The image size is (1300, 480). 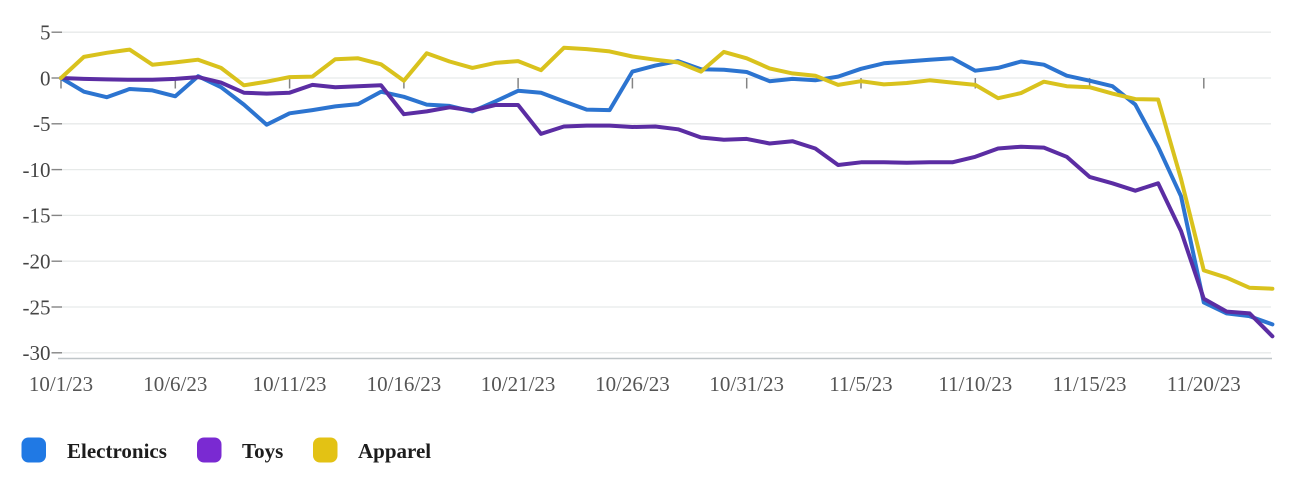 I want to click on svg-text: Apparel, so click(x=394, y=451).